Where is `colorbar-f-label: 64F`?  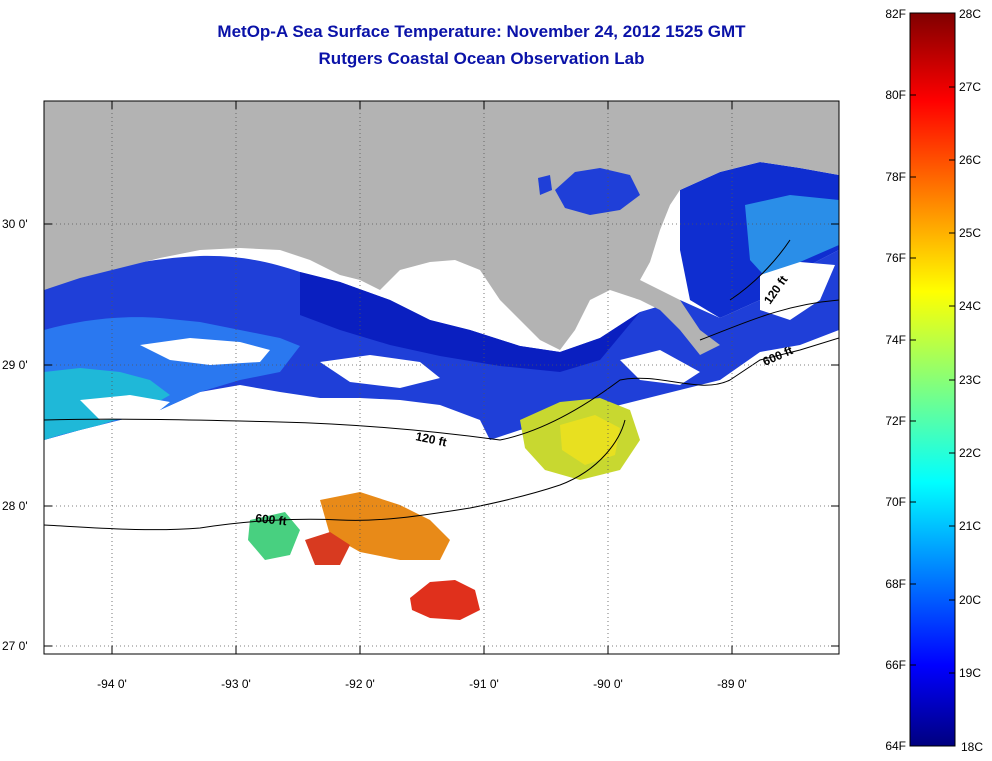 colorbar-f-label: 64F is located at coordinates (895, 746).